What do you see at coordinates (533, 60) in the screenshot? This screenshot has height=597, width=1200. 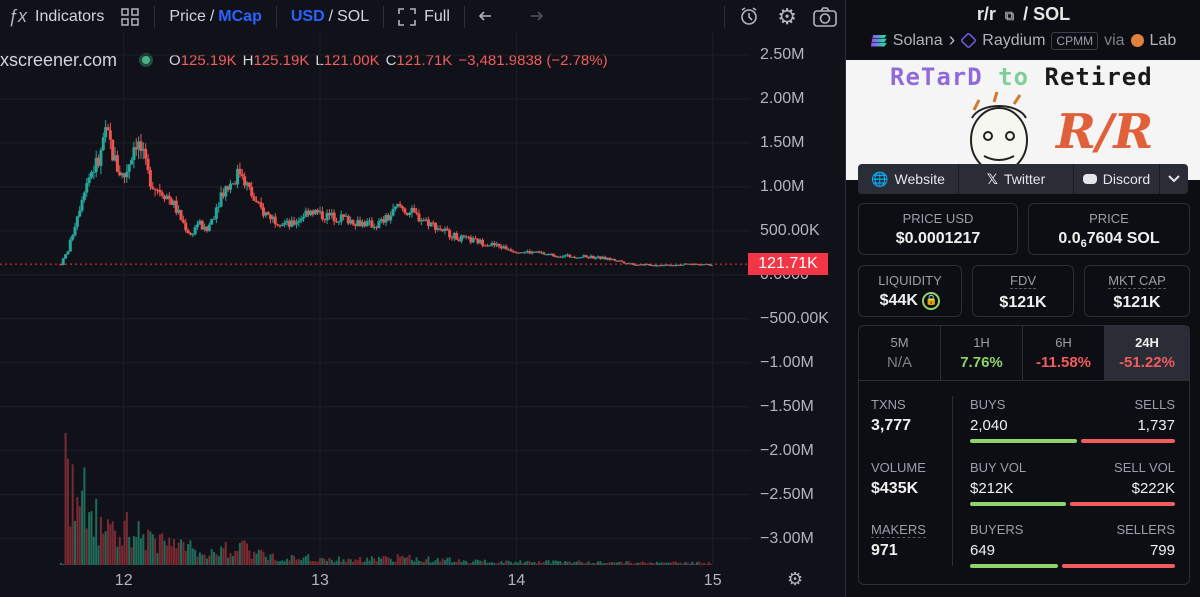 I see `change-value: −3,481.9838 (−2.78%)` at bounding box center [533, 60].